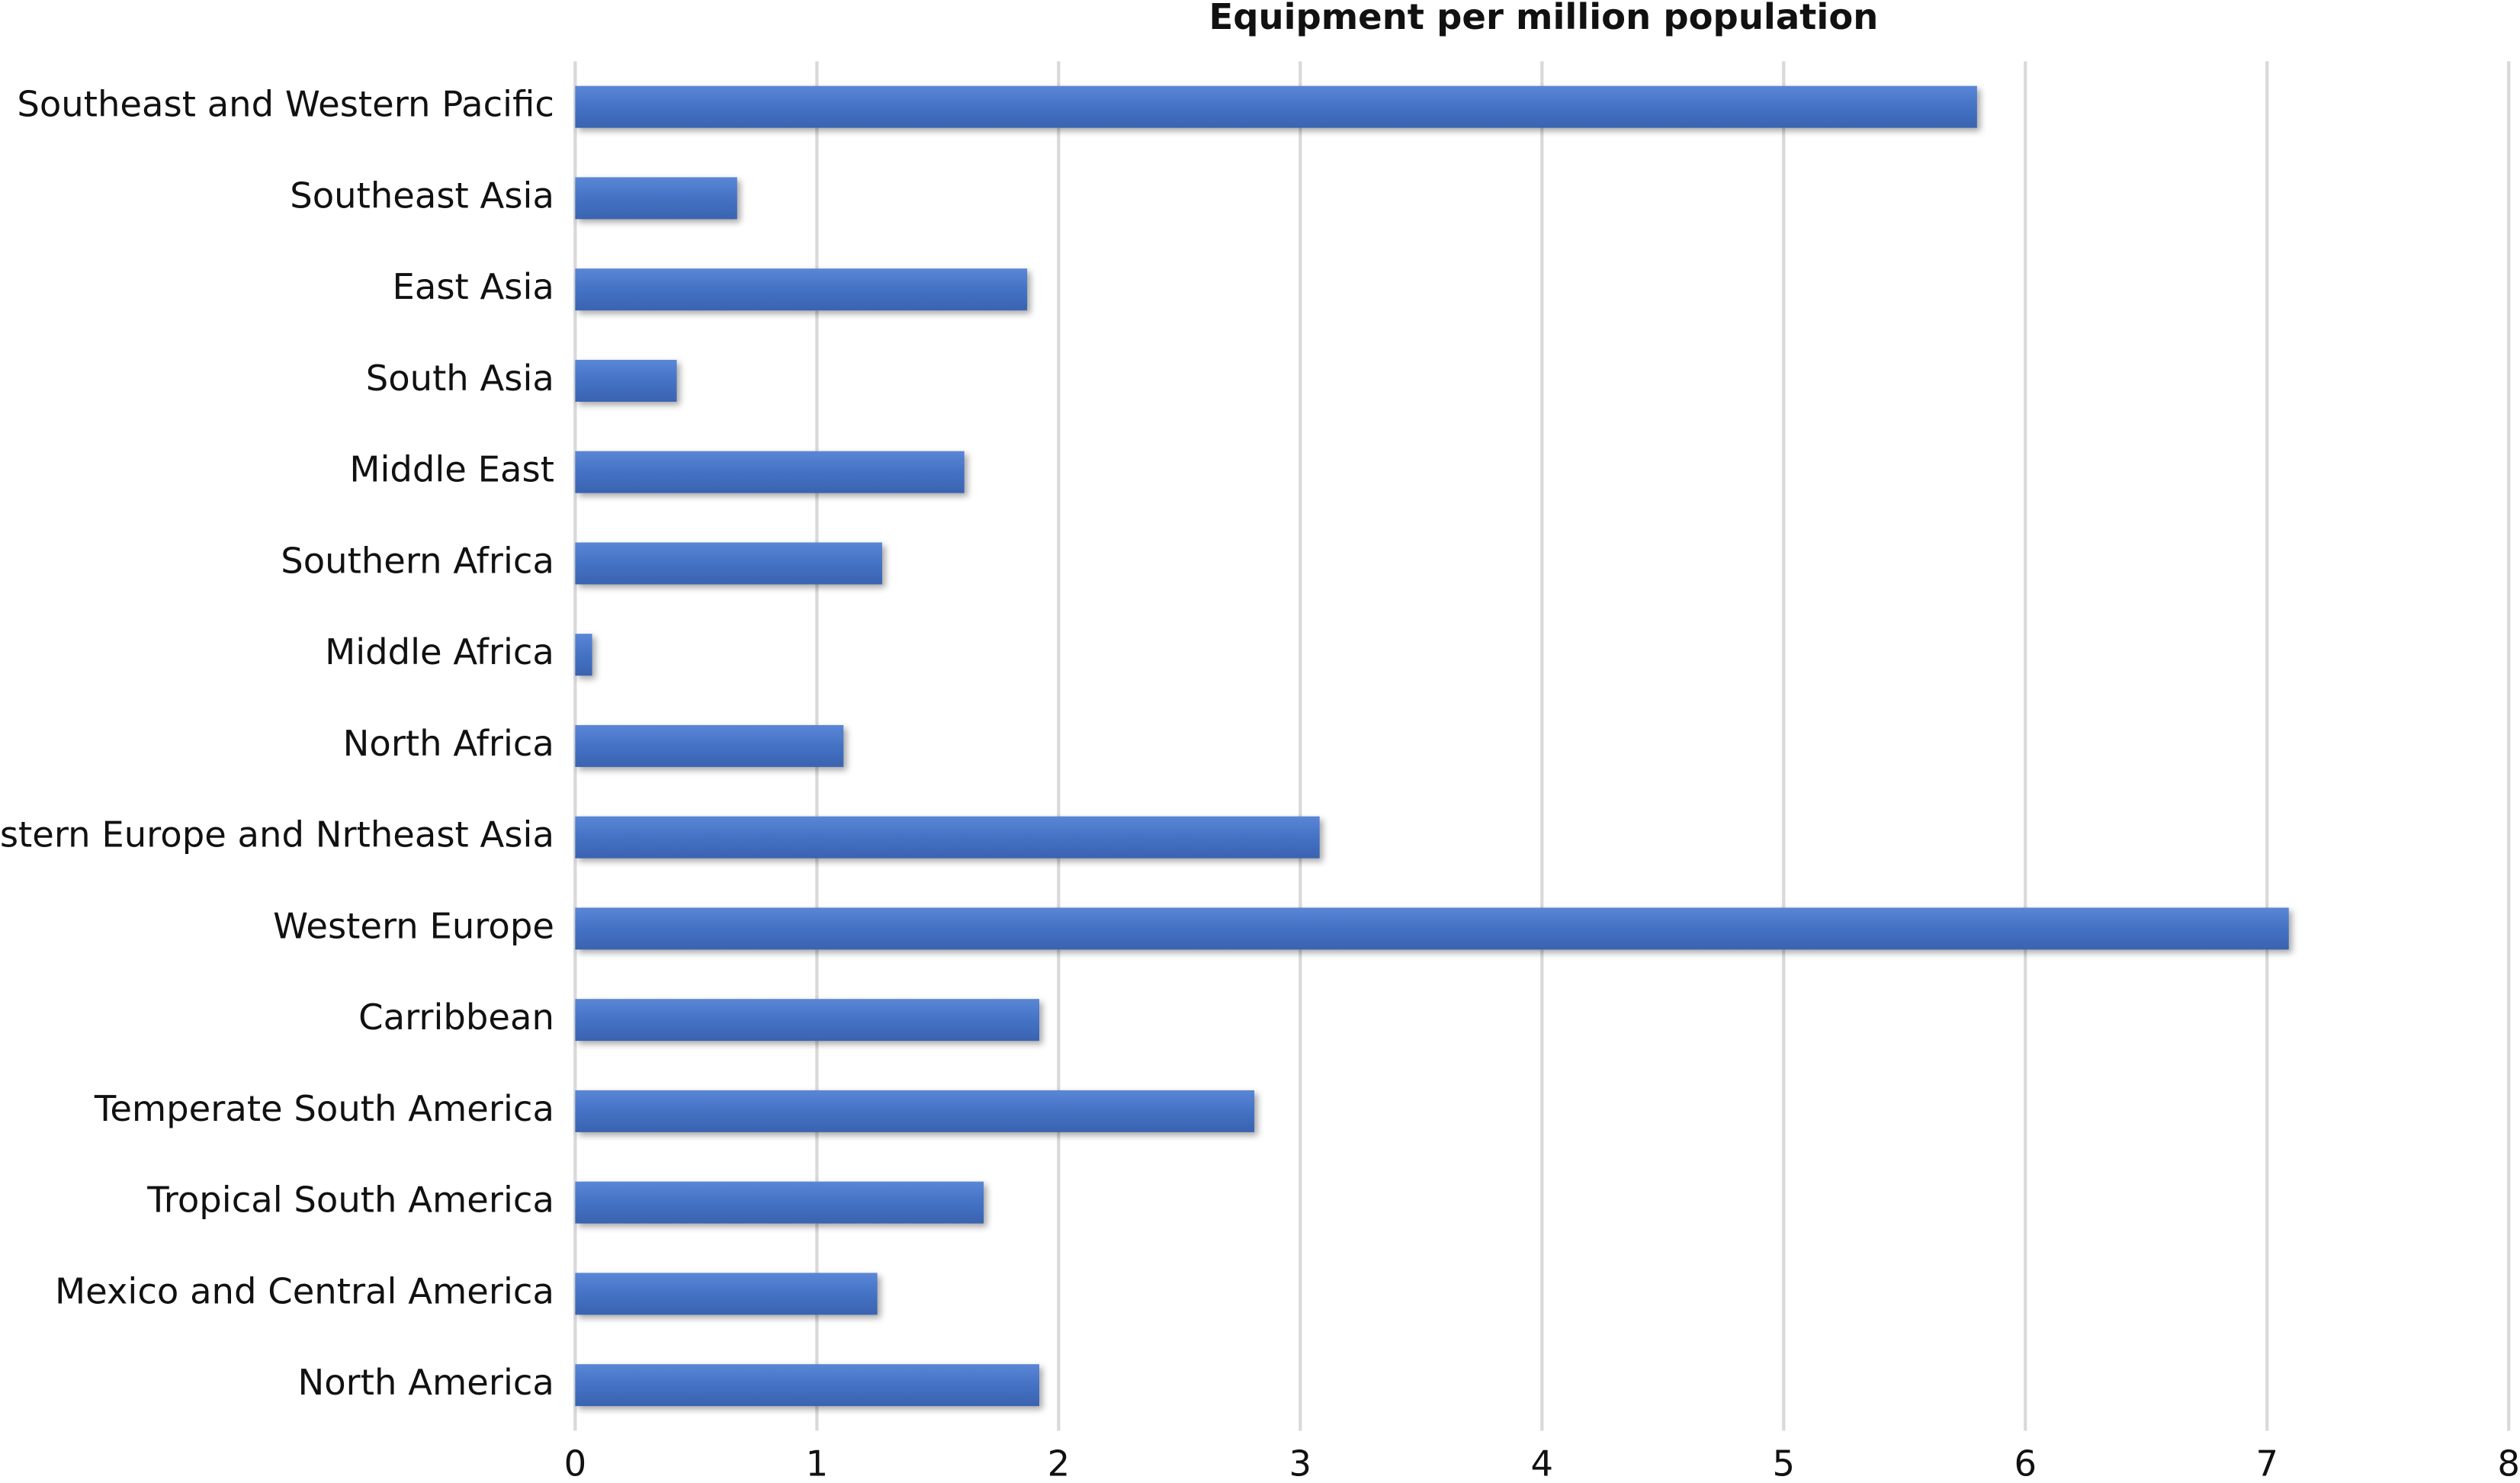 This screenshot has width=2520, height=1483. I want to click on y-tick-label: East Asia, so click(473, 286).